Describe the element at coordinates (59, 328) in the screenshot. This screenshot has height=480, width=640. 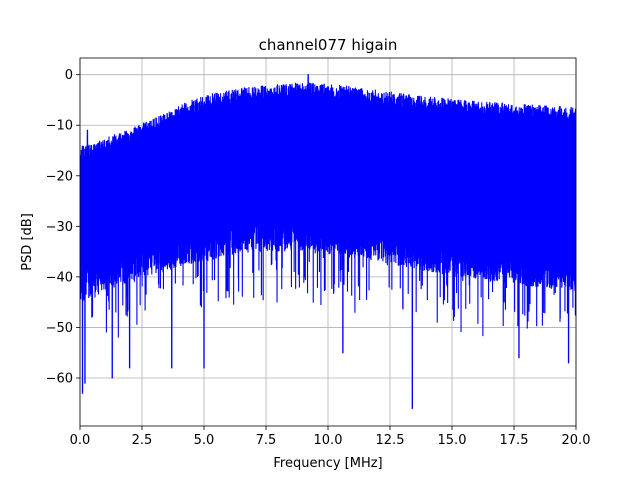
I see `y-tick-label: −50` at that location.